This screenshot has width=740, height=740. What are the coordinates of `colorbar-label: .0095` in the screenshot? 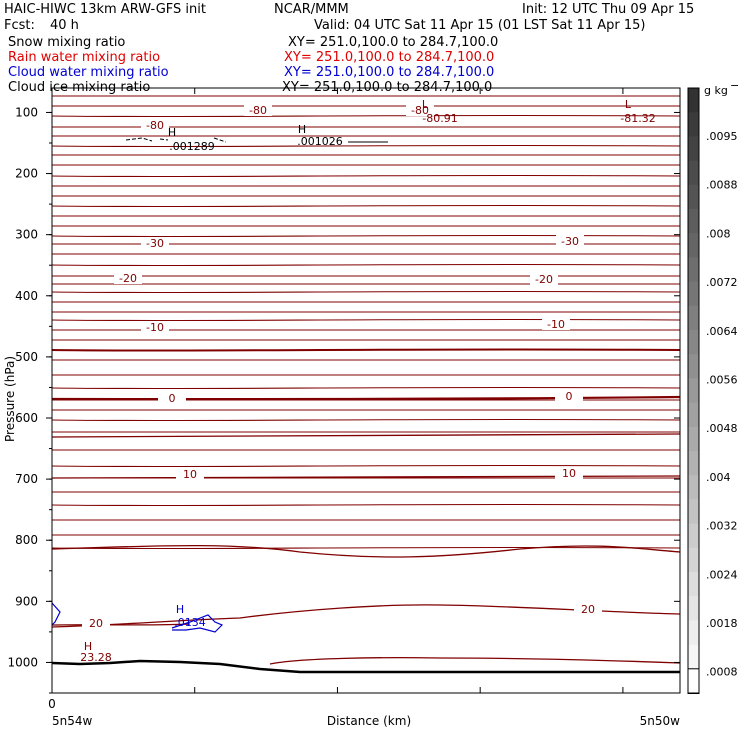 It's located at (722, 136).